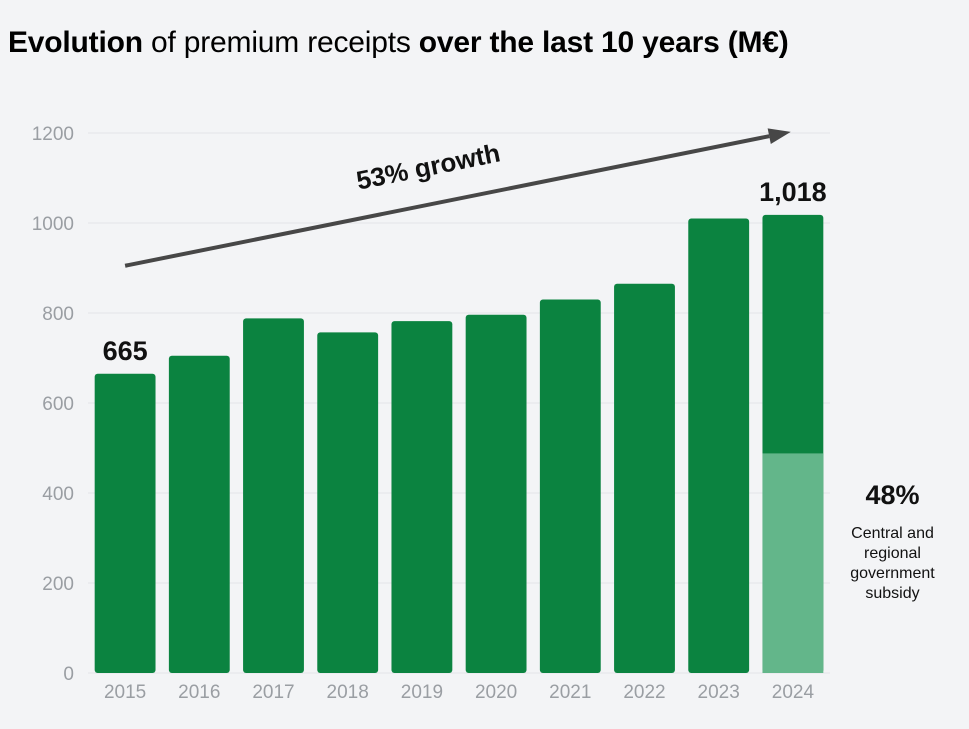 Image resolution: width=969 pixels, height=729 pixels. Describe the element at coordinates (75, 42) in the screenshot. I see `title-evolution: Evolution` at that location.